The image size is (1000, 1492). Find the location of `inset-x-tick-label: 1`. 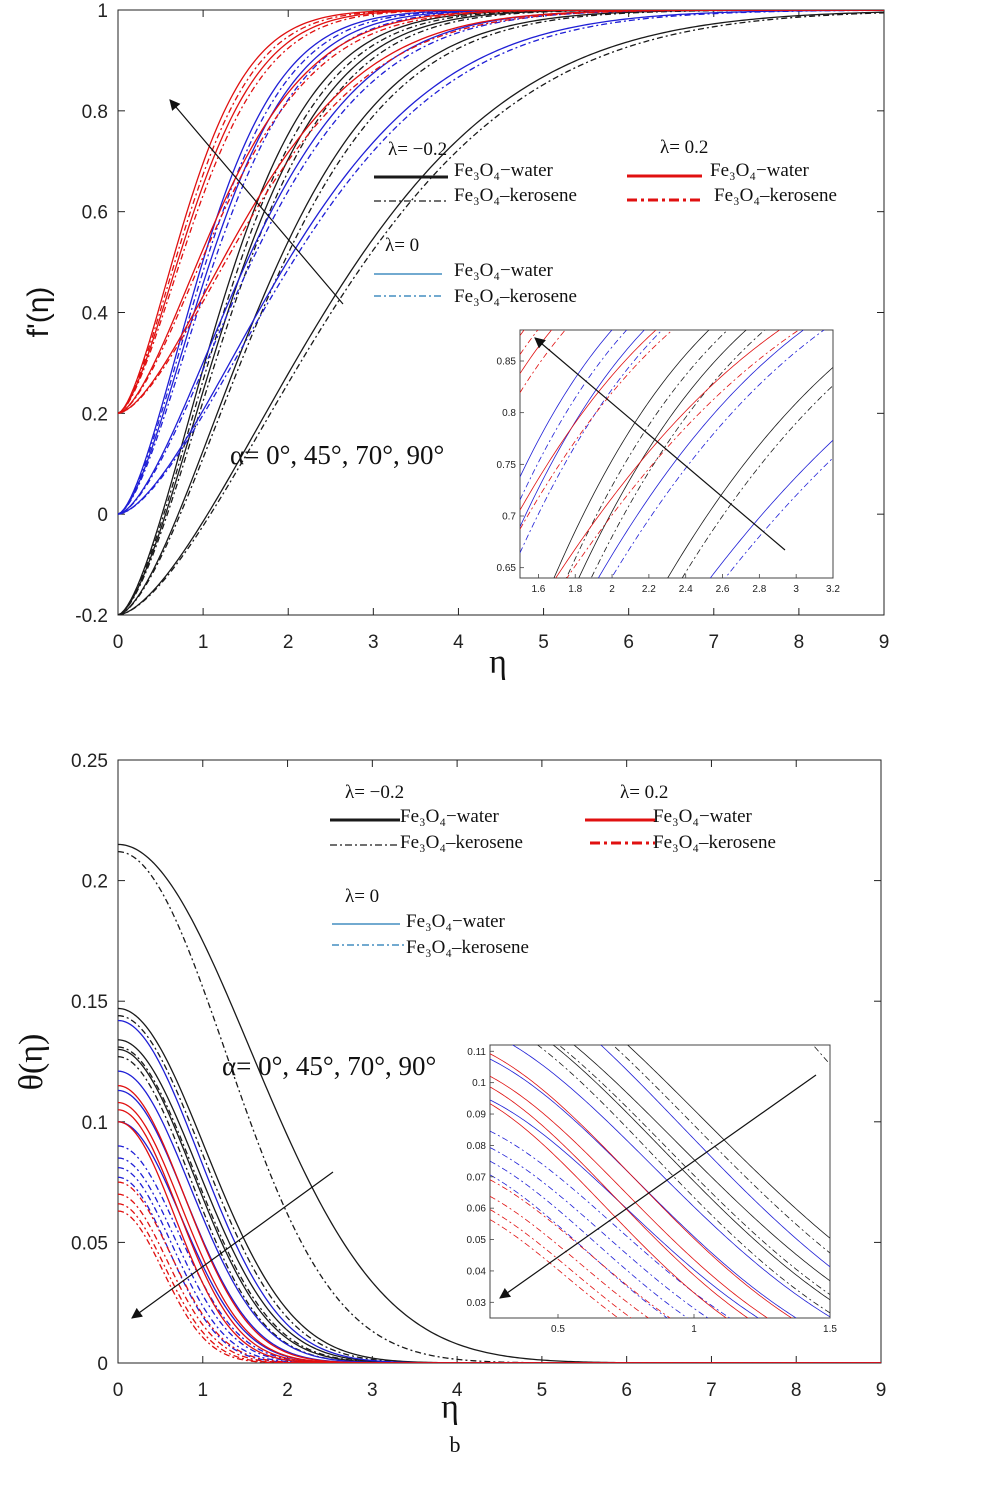

inset-x-tick-label: 1 is located at coordinates (694, 1329).